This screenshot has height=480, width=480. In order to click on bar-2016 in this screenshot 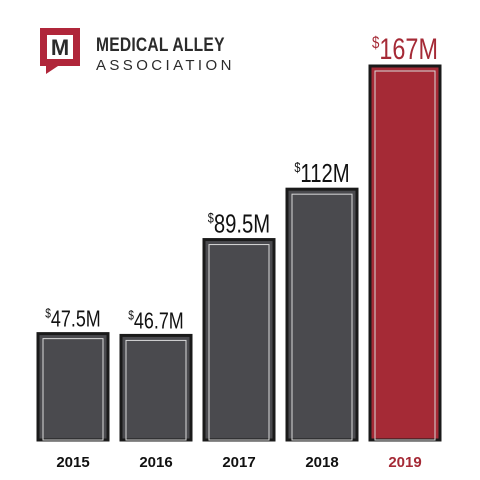, I will do `click(156, 387)`.